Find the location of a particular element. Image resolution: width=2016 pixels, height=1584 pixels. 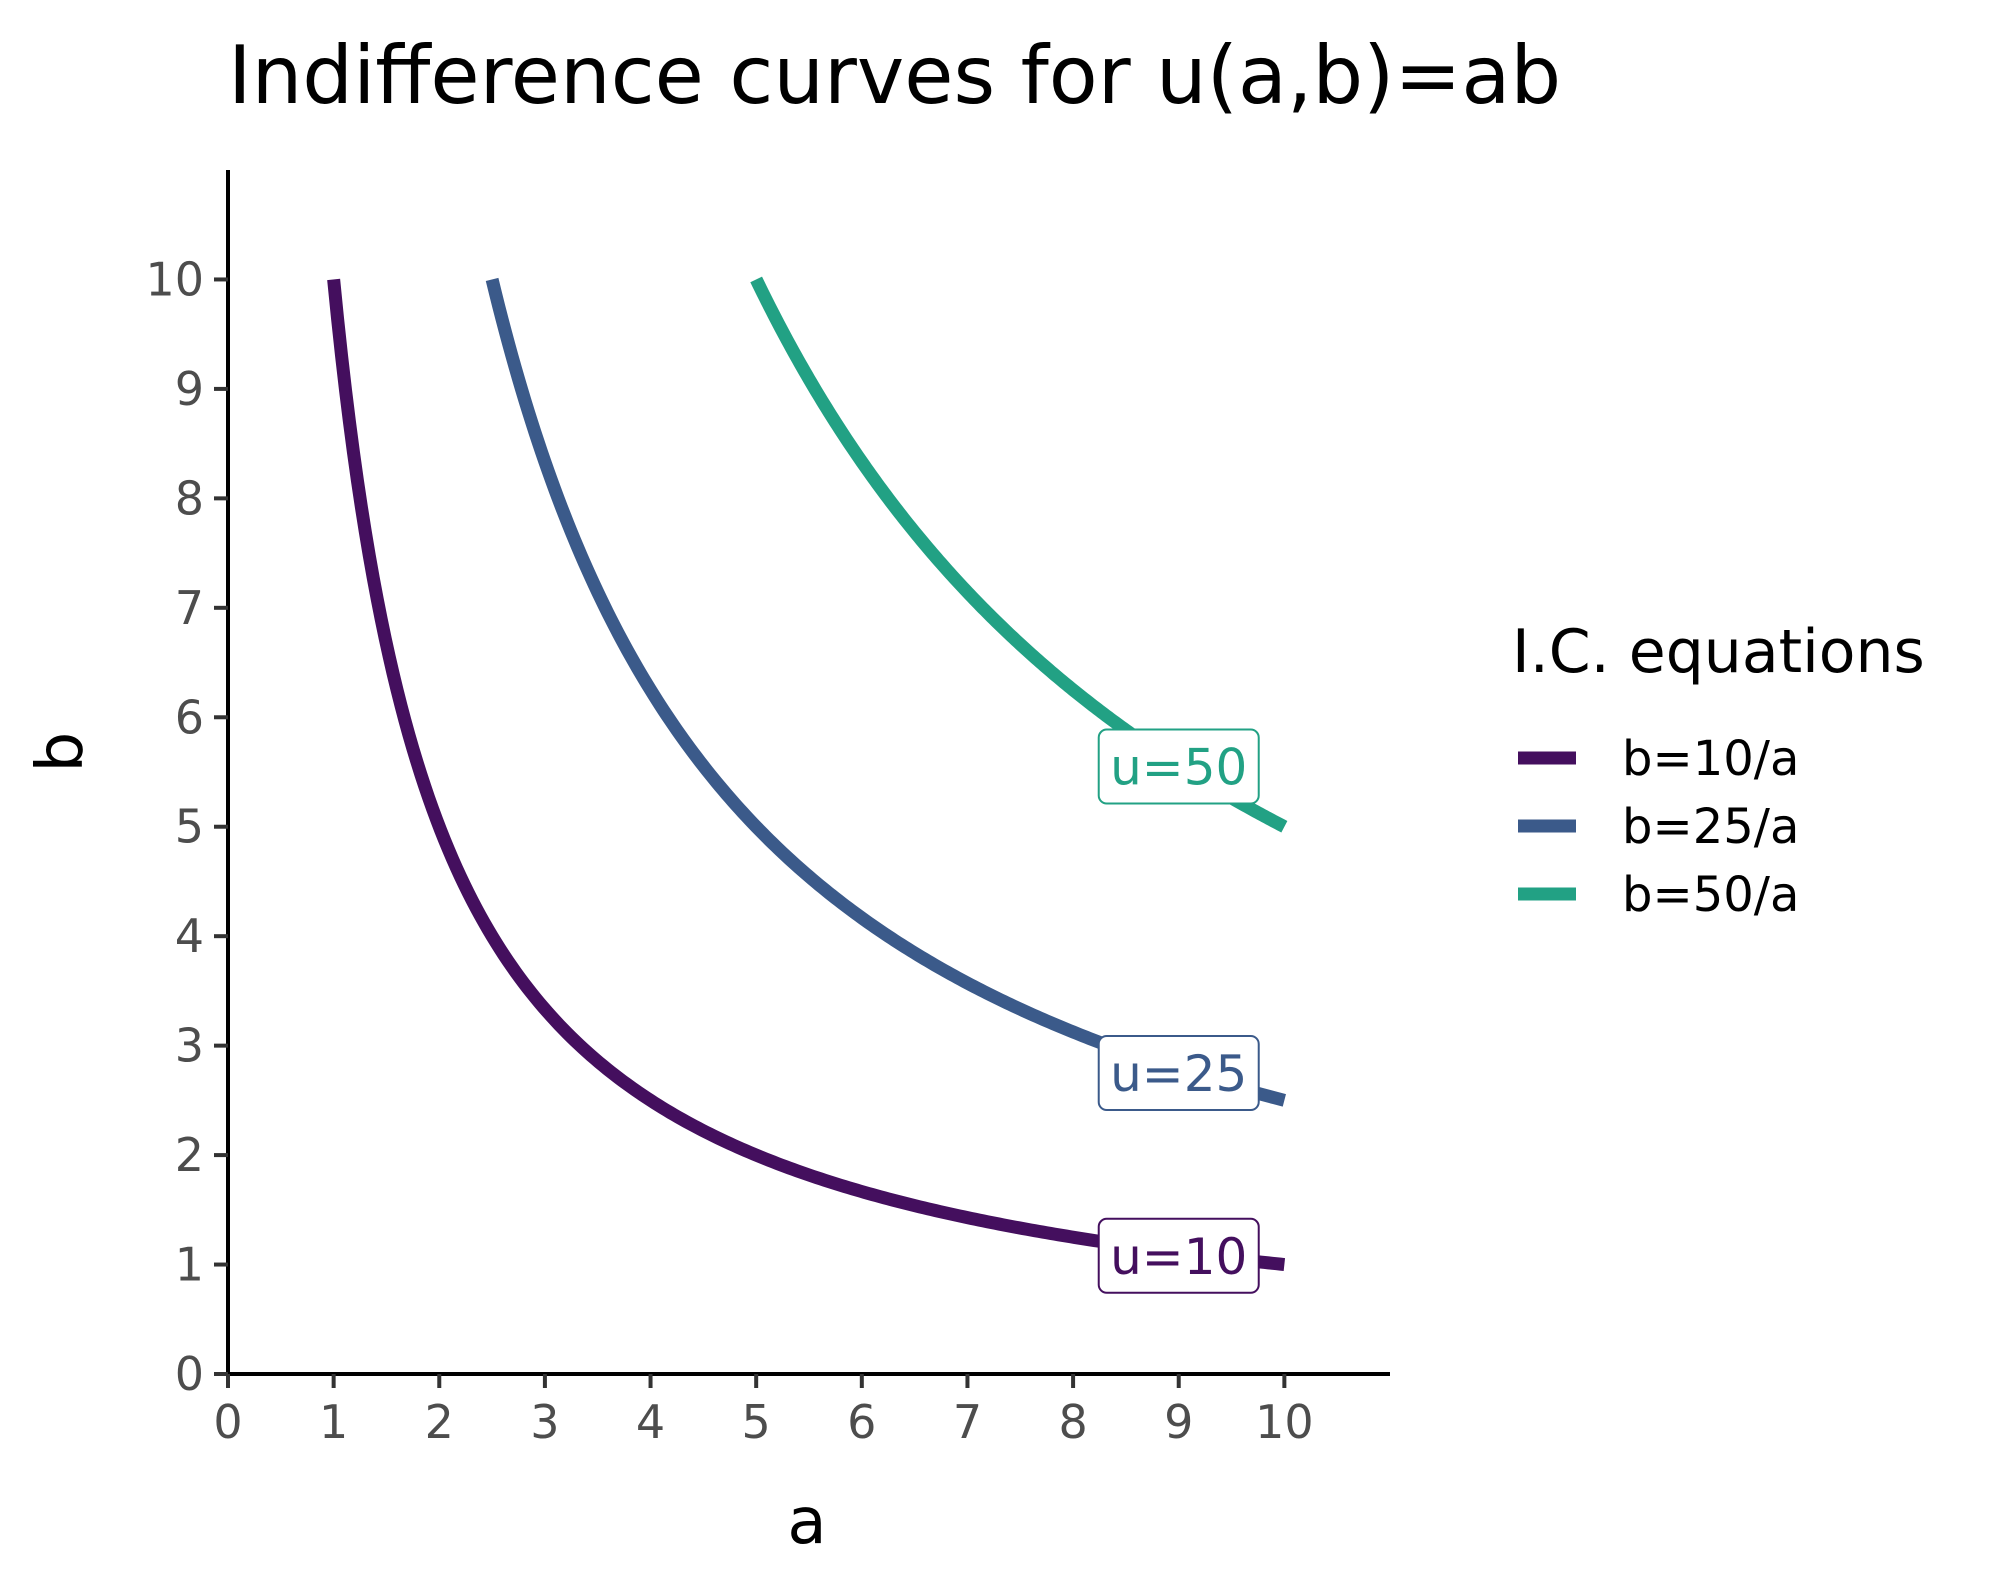

x-tick-label: 3 is located at coordinates (544, 1422).